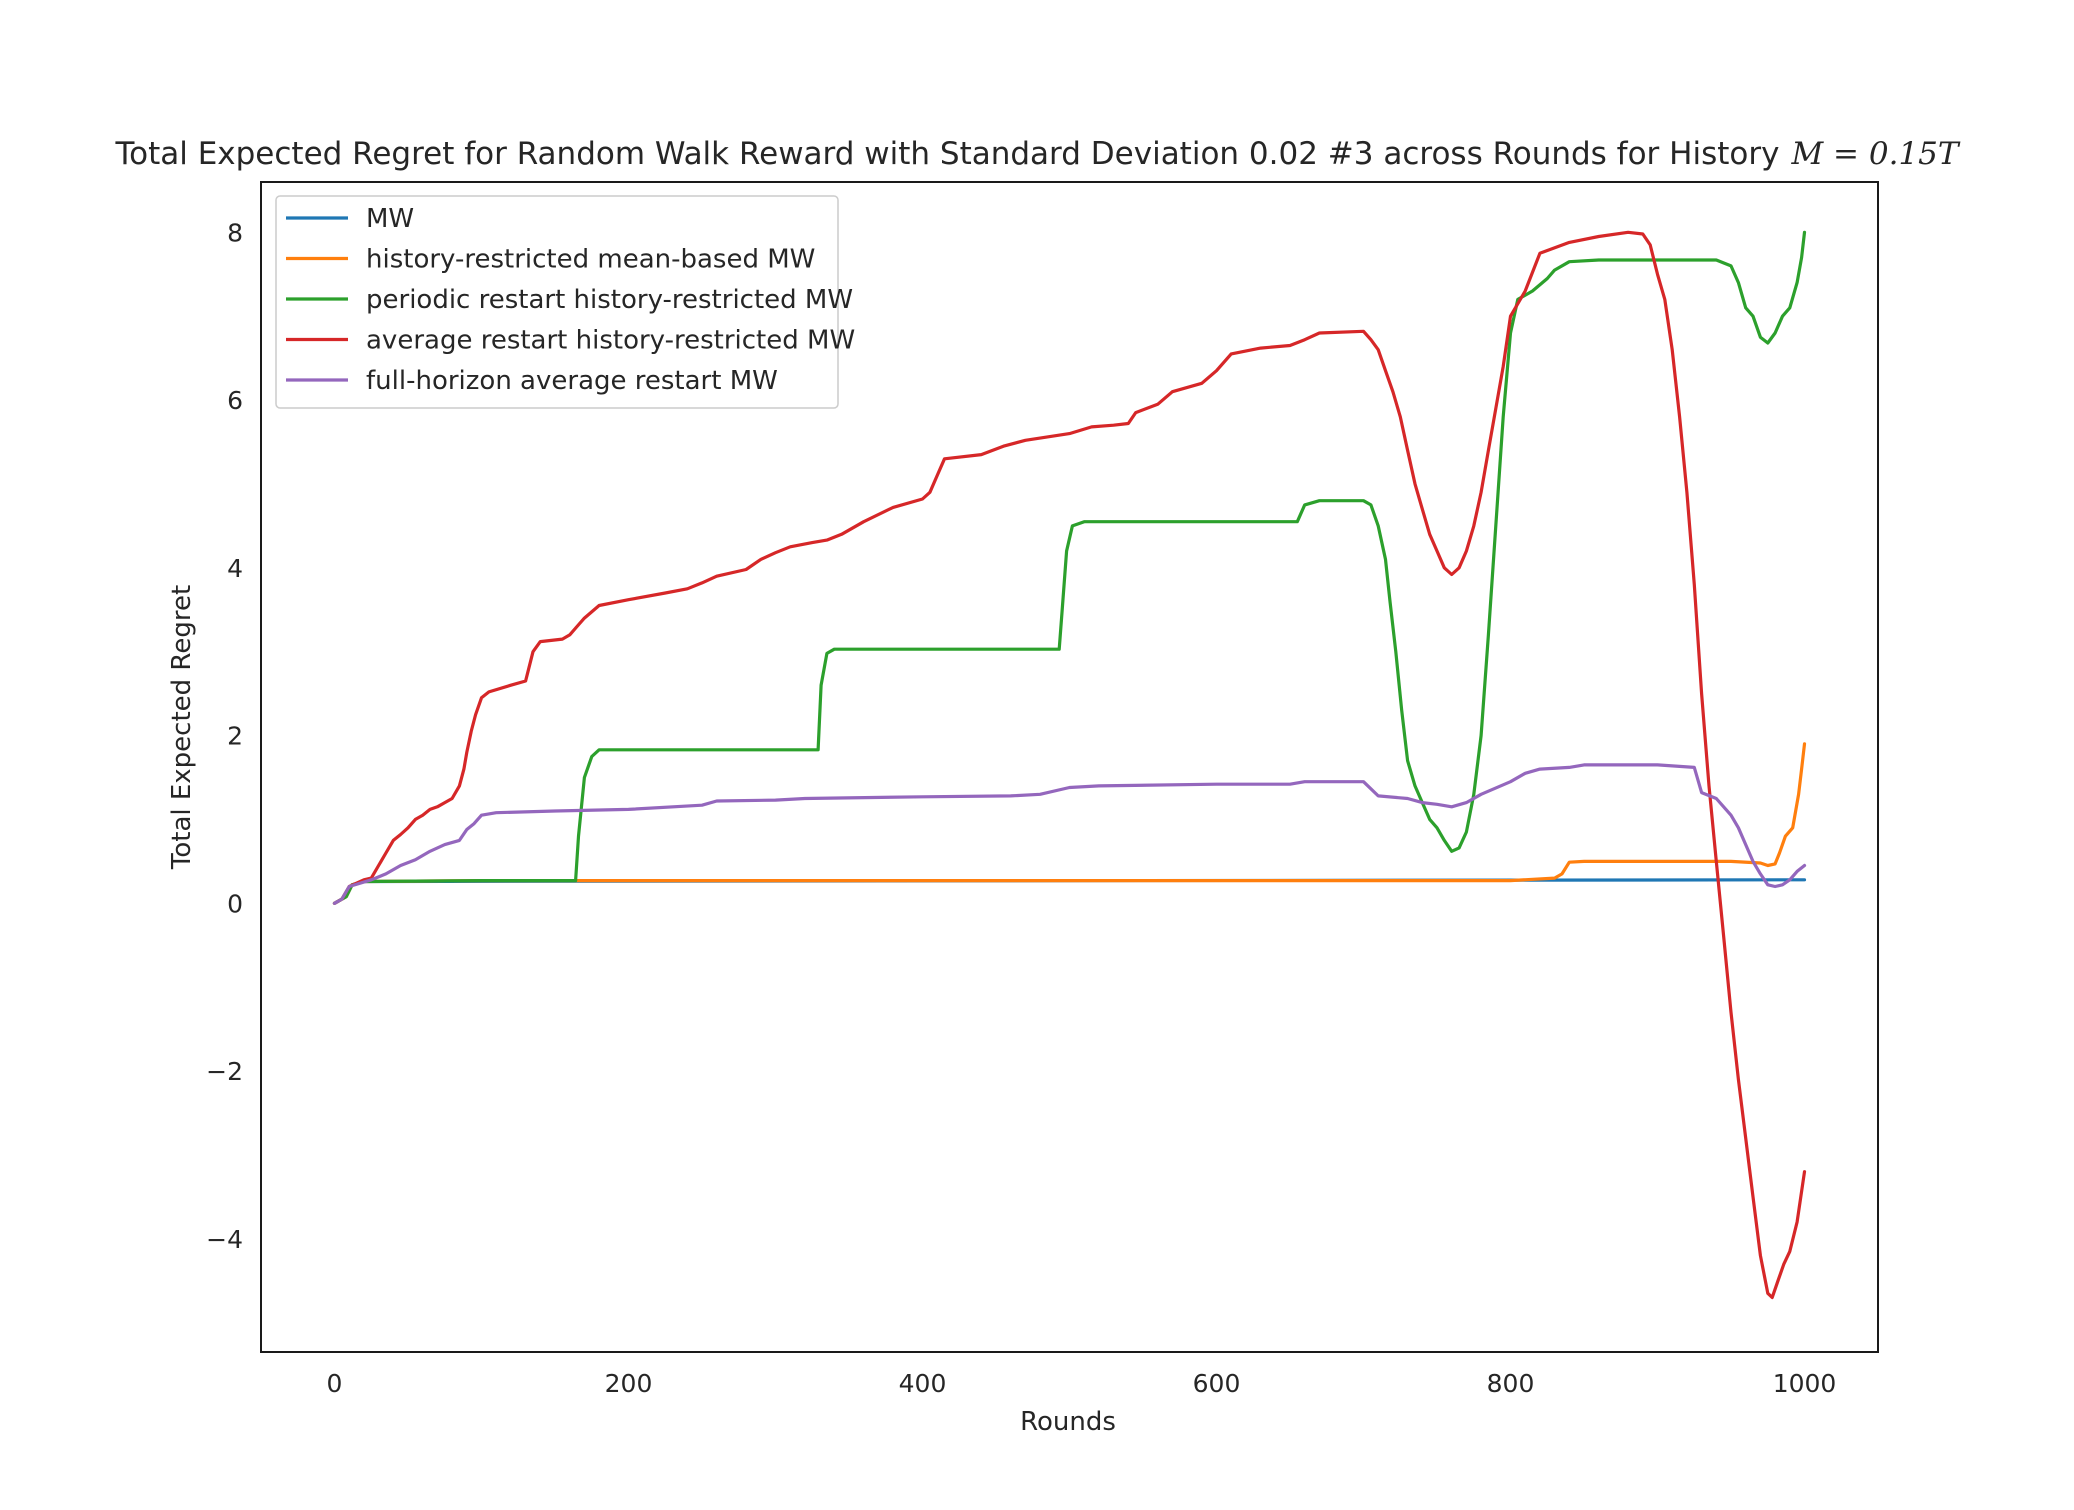 Image resolution: width=2074 pixels, height=1510 pixels. Describe the element at coordinates (1805, 1383) in the screenshot. I see `x-tick-label: 1000` at that location.